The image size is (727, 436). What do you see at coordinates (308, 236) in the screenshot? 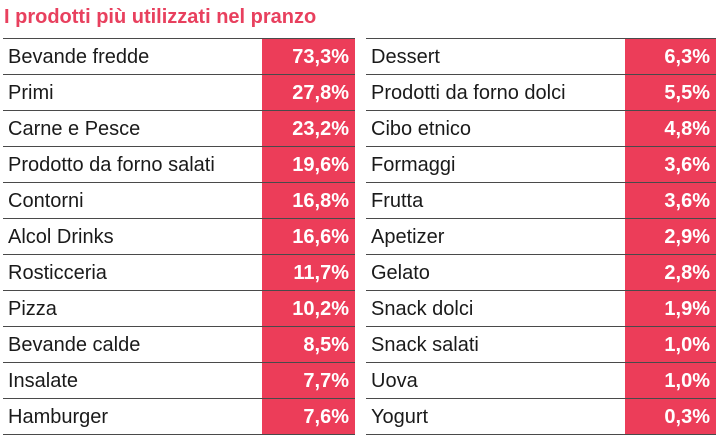
I see `row-value: 16,6%` at bounding box center [308, 236].